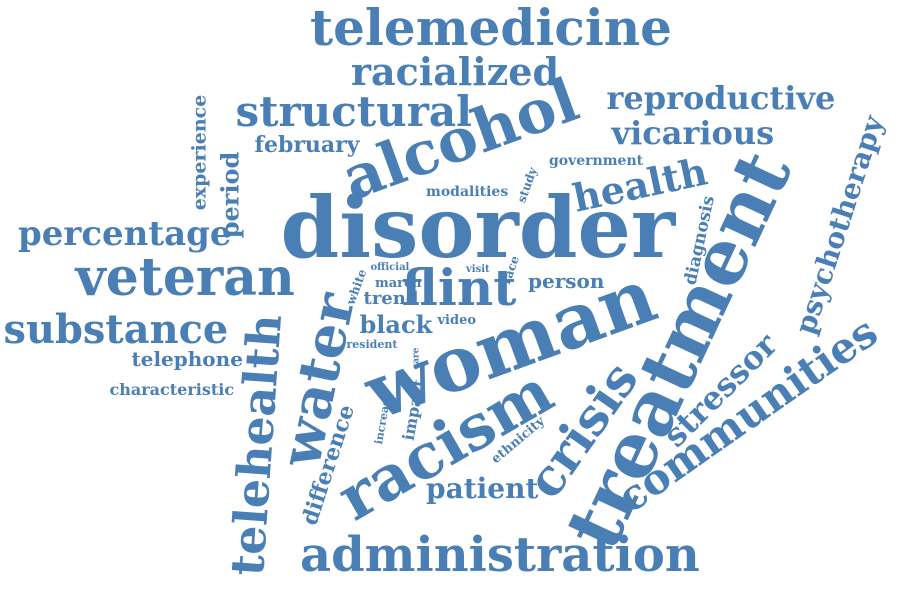  I want to click on word-experience: experience, so click(199, 152).